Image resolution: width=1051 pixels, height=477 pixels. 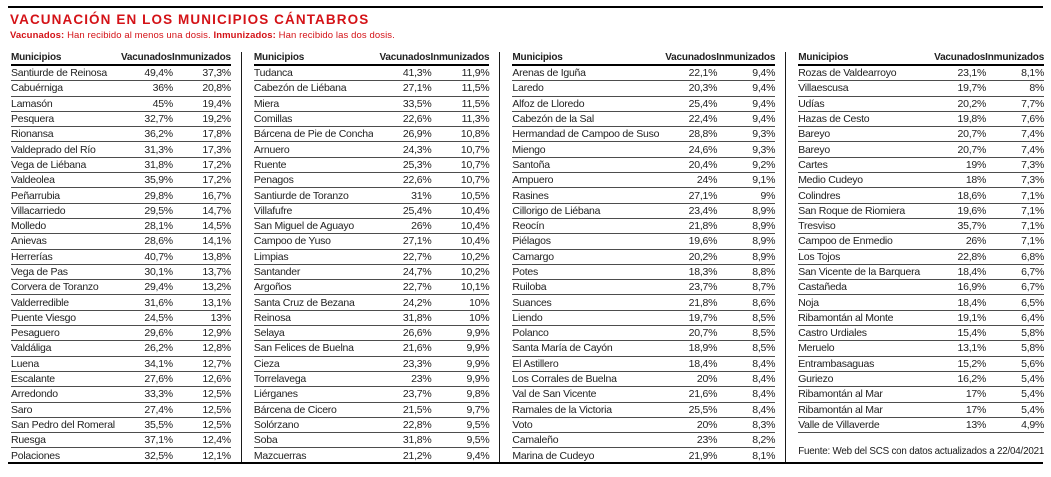 What do you see at coordinates (417, 363) in the screenshot?
I see `vacunados-cell: 23,3%` at bounding box center [417, 363].